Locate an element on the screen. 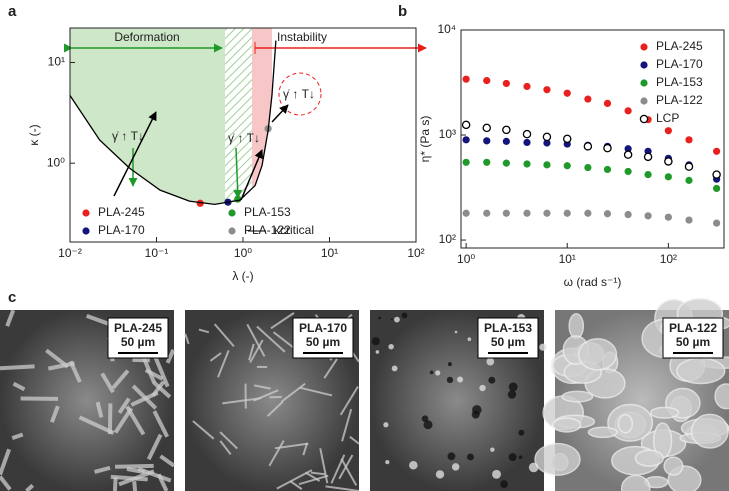 The image size is (729, 491). x-tick-label: 10⁰ is located at coordinates (466, 259).